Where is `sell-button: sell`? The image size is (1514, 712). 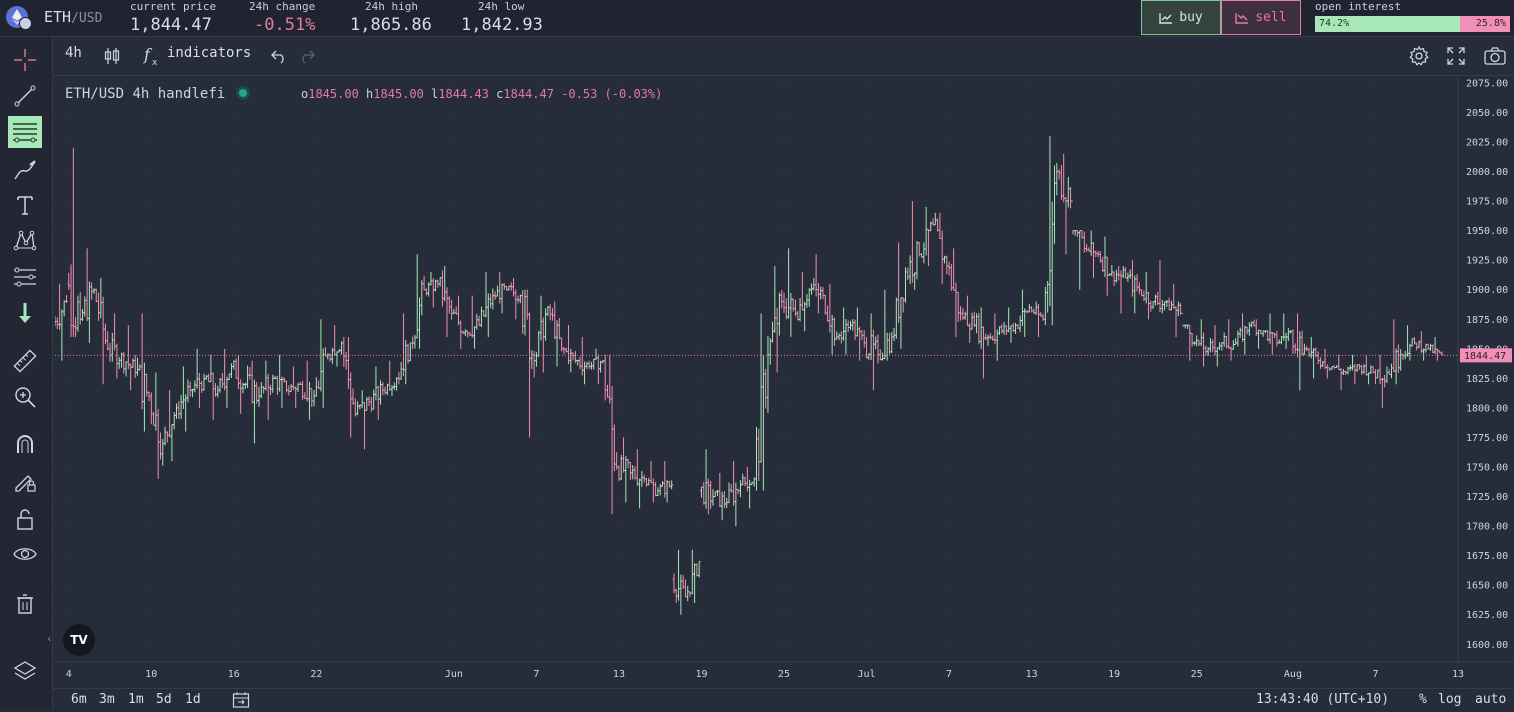 sell-button: sell is located at coordinates (1261, 17).